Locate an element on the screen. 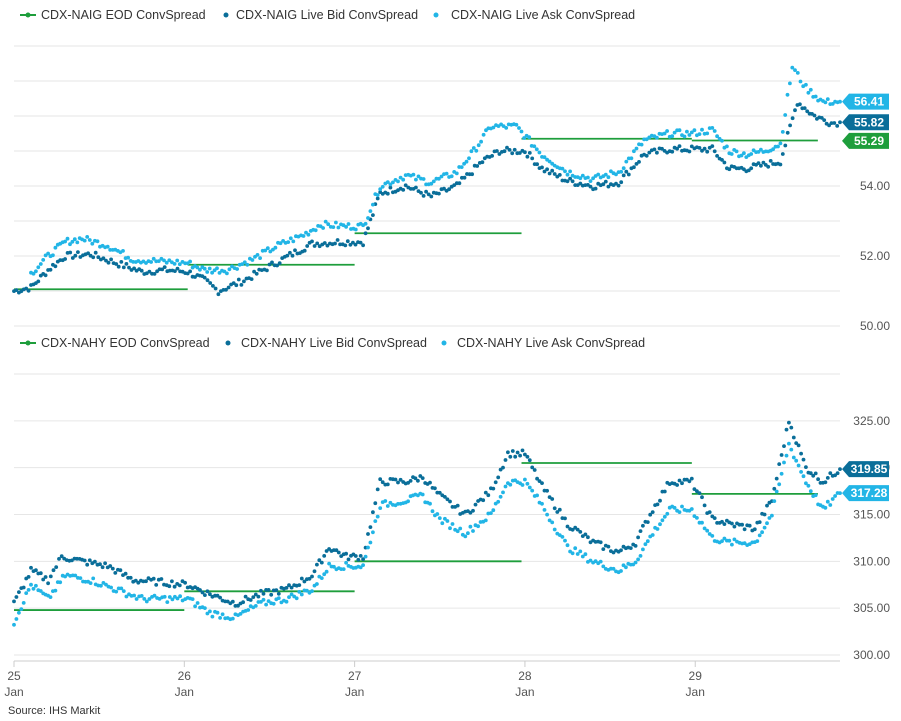 The width and height of the screenshot is (901, 721). legend-item-ig-ask: CDX-NAIG Live Ask ConvSpread is located at coordinates (534, 15).